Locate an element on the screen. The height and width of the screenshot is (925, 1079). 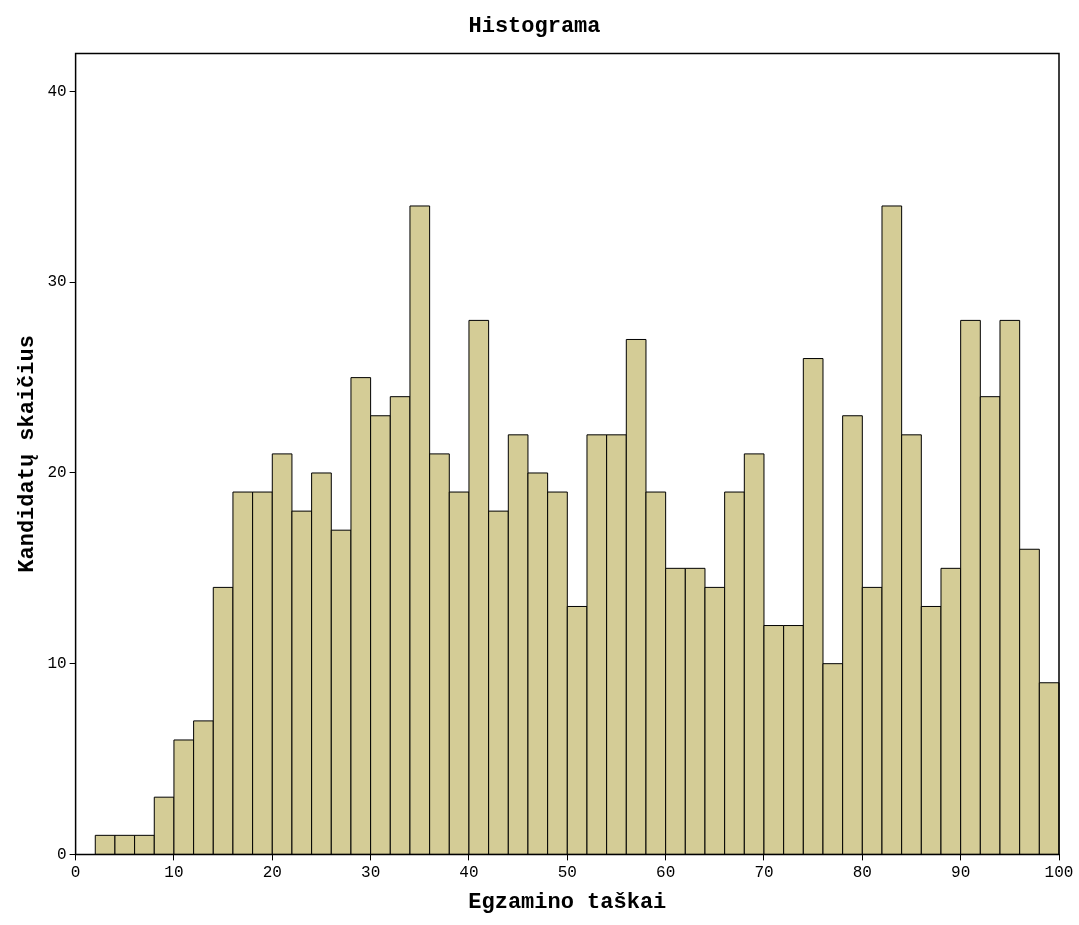
x-axis-title: Egzamino taškai is located at coordinates (567, 903).